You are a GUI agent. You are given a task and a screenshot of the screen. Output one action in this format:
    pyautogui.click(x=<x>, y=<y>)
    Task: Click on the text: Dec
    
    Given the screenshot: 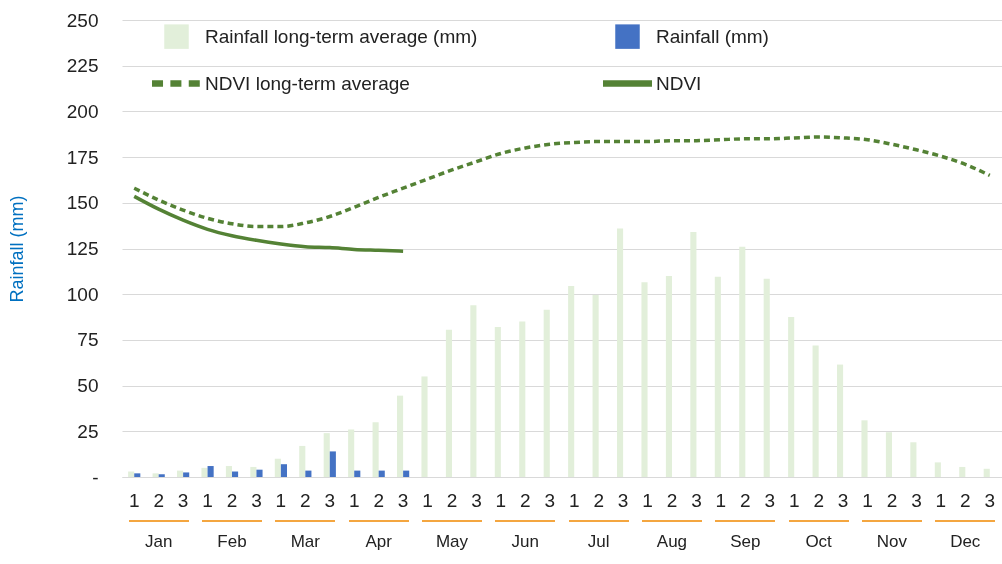 What is the action you would take?
    pyautogui.click(x=965, y=536)
    